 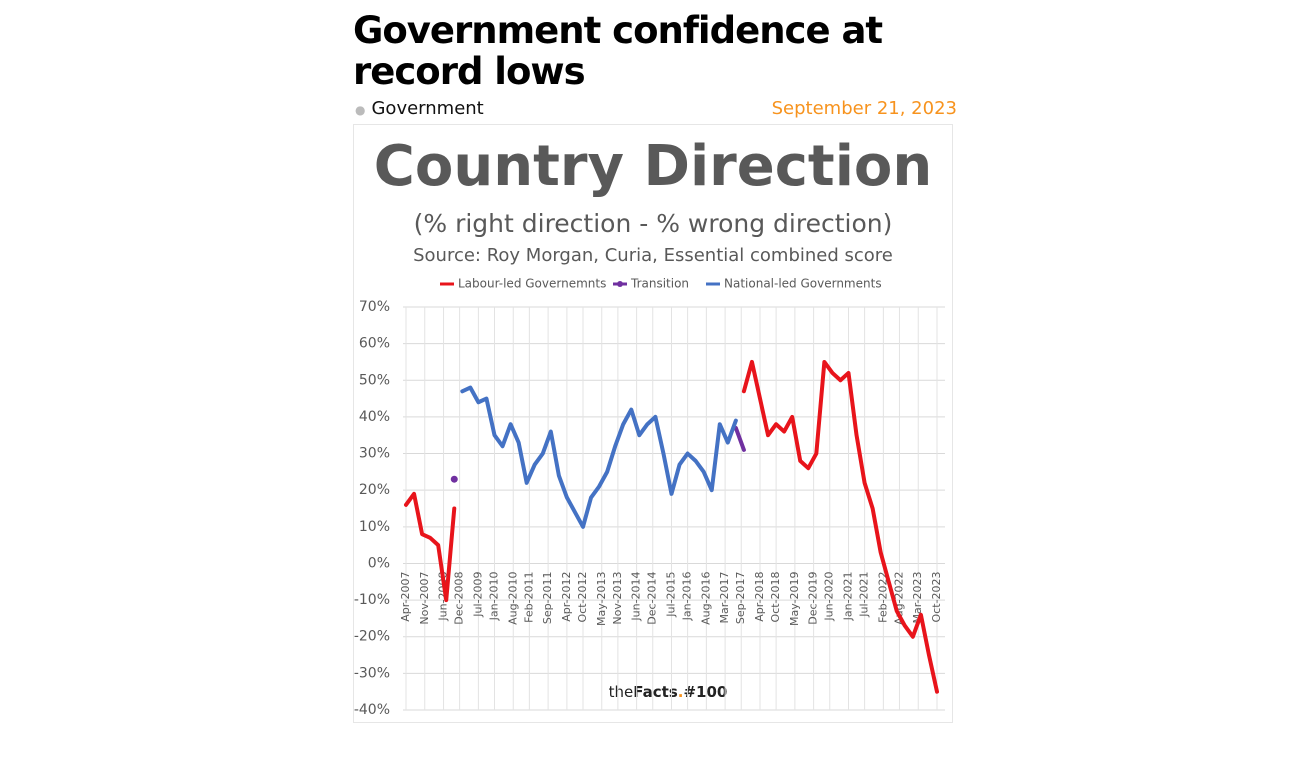 What do you see at coordinates (528, 596) in the screenshot?
I see `x-tick-label: Feb-2011` at bounding box center [528, 596].